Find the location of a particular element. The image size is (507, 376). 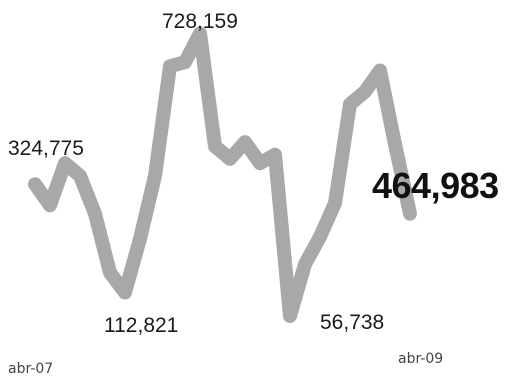

x-tick-label-start: abr-07 is located at coordinates (30, 368).